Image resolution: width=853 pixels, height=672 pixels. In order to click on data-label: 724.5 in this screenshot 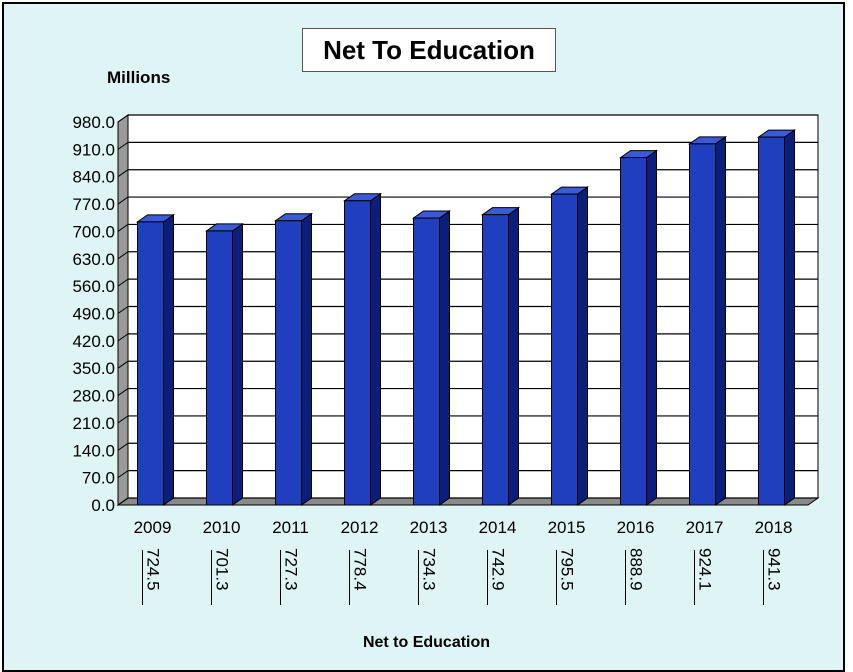, I will do `click(153, 569)`.